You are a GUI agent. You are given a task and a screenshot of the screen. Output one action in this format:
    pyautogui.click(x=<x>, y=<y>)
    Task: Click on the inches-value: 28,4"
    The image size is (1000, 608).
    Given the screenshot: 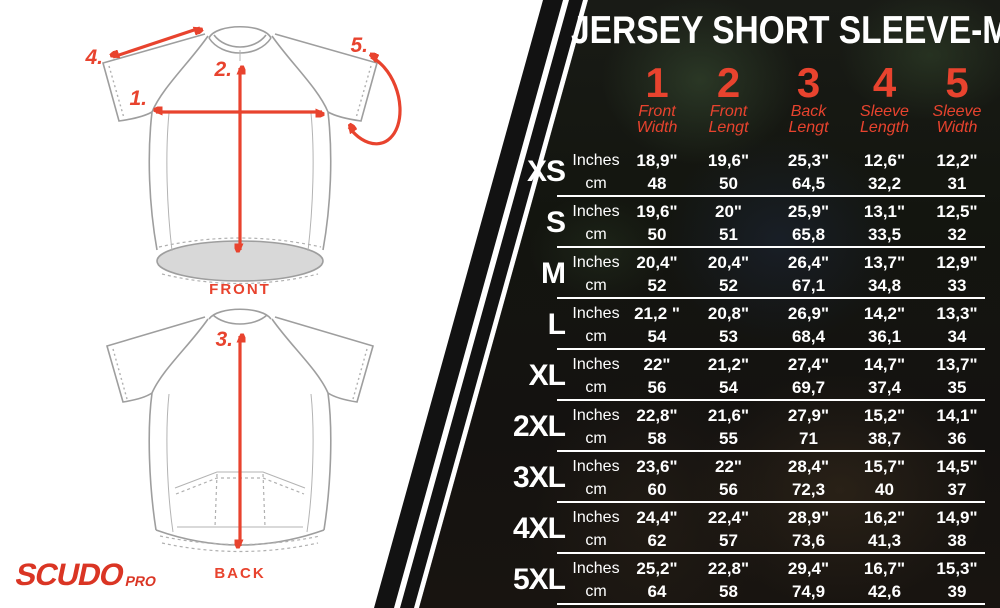 What is the action you would take?
    pyautogui.click(x=808, y=466)
    